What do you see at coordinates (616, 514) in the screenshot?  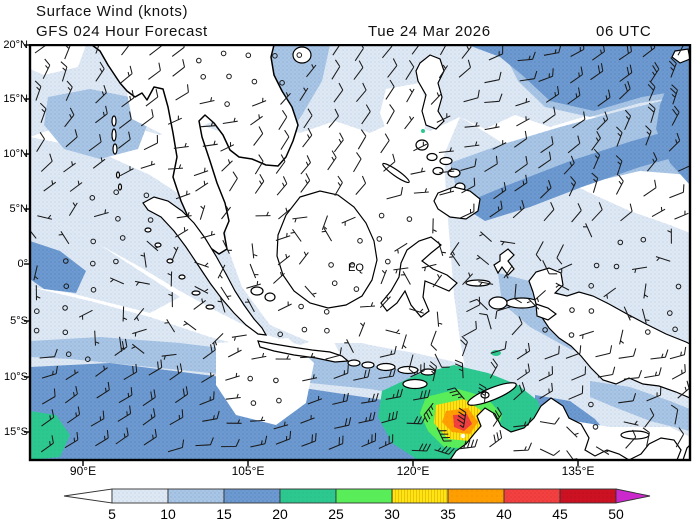 I see `legend-tick-label: 50` at bounding box center [616, 514].